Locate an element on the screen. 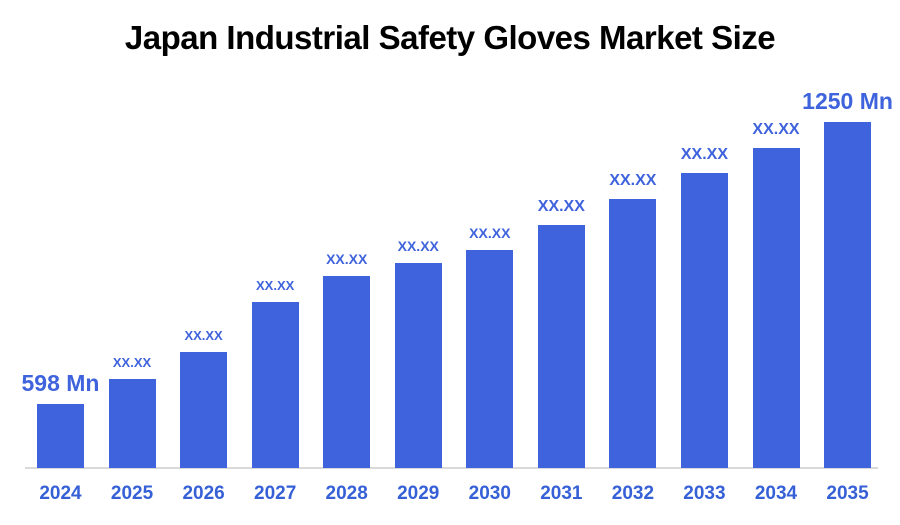 This screenshot has height=525, width=900. bar-2034 is located at coordinates (776, 308).